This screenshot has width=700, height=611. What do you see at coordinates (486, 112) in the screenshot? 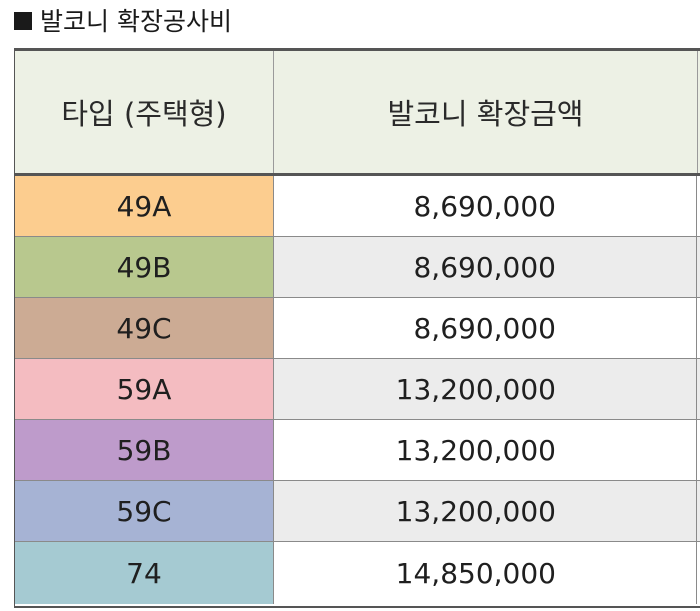
I see `header-amount: 발코니 확장금액` at bounding box center [486, 112].